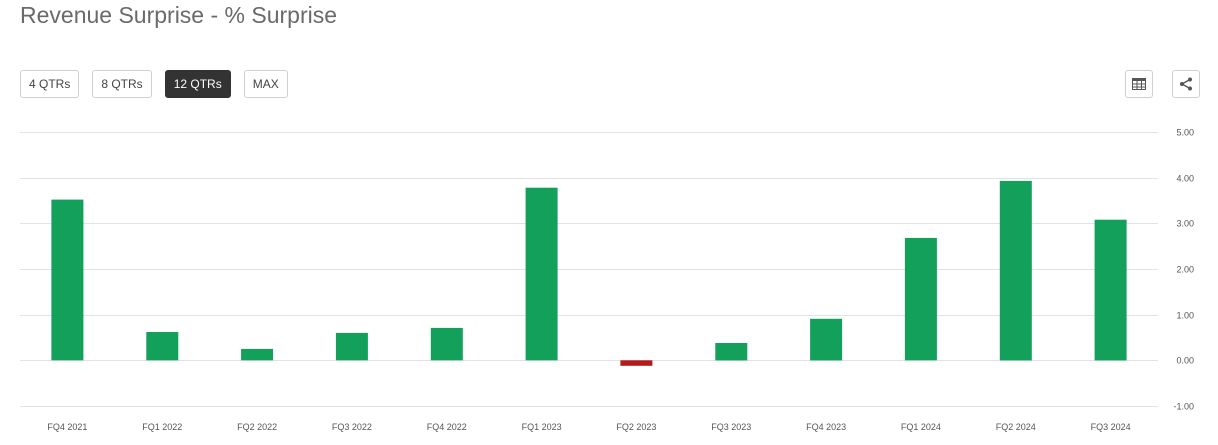  What do you see at coordinates (636, 363) in the screenshot?
I see `bar-fq2-2023` at bounding box center [636, 363].